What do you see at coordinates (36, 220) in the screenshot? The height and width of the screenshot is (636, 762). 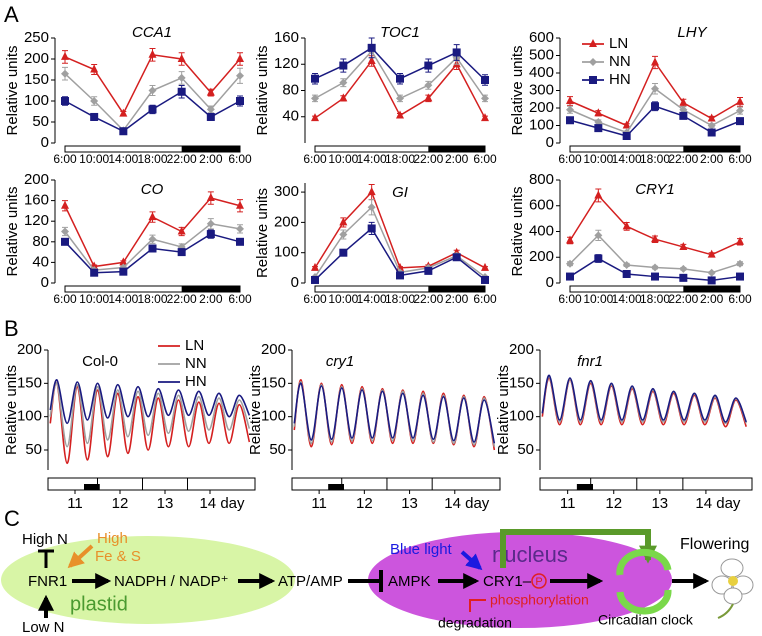 I see `y-tick-label: 120` at bounding box center [36, 220].